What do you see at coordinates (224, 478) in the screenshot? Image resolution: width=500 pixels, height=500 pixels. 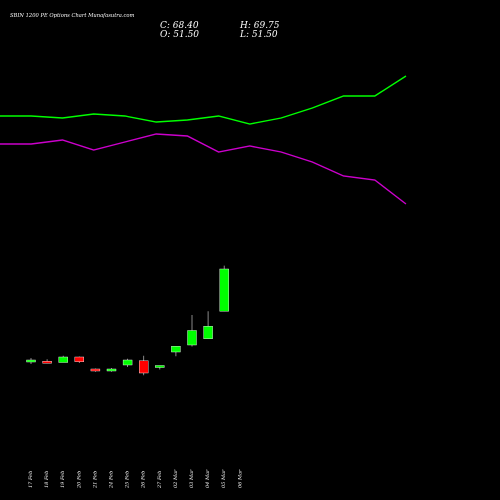 I see `x-tick-label: 05 Mar` at bounding box center [224, 478].